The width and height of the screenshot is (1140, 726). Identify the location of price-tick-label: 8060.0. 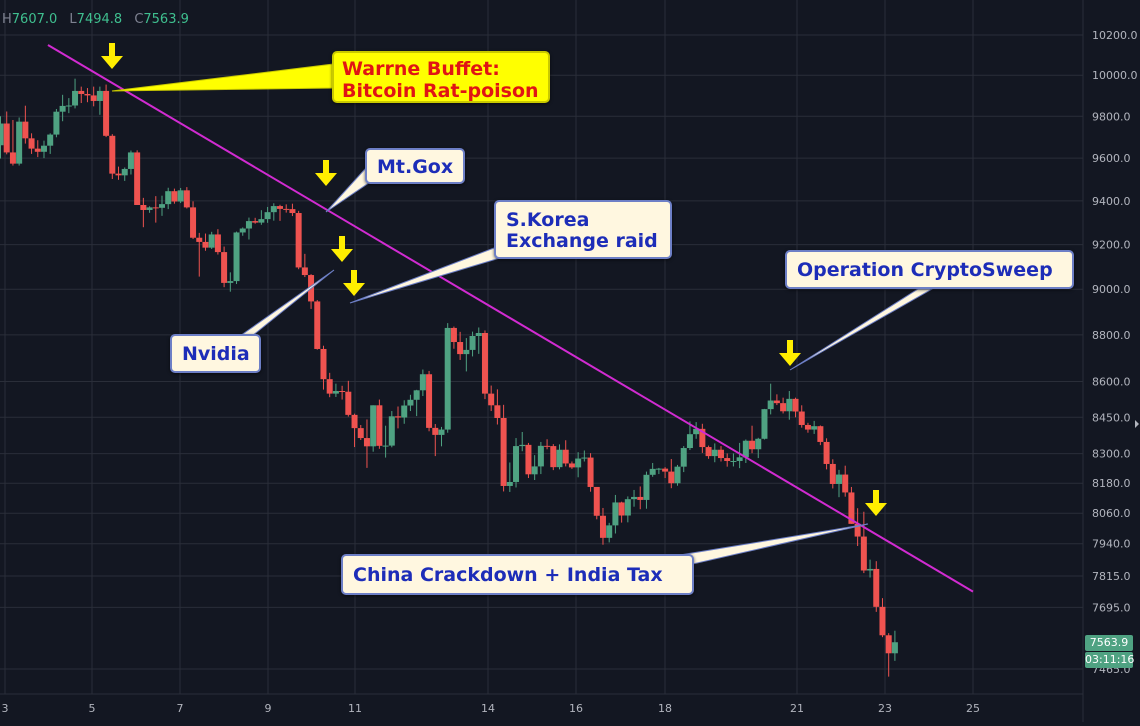
(1111, 513).